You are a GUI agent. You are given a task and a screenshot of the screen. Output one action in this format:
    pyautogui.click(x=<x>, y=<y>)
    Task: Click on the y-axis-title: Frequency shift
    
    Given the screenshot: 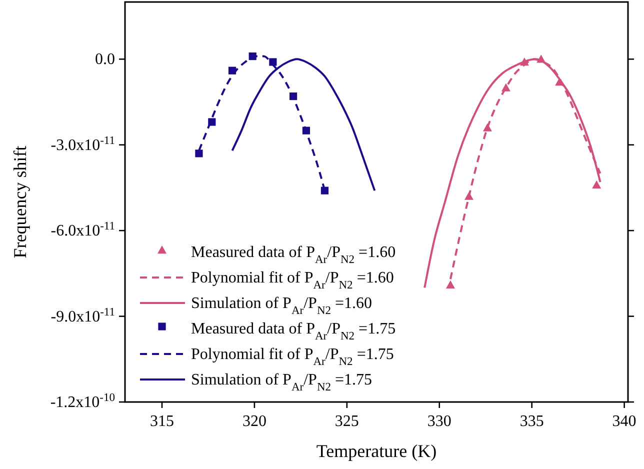 What is the action you would take?
    pyautogui.click(x=20, y=202)
    